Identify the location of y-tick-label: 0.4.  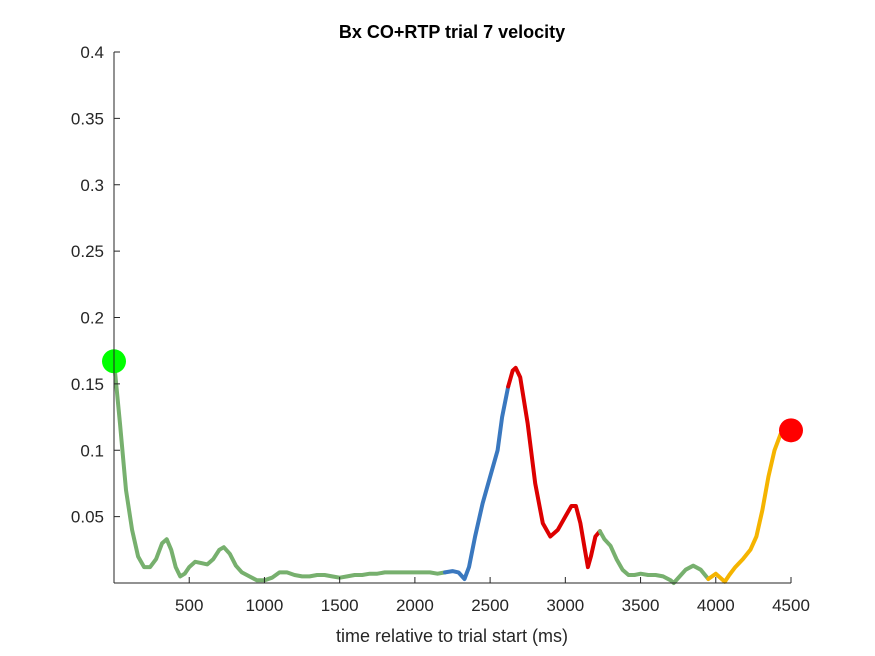
(92, 52).